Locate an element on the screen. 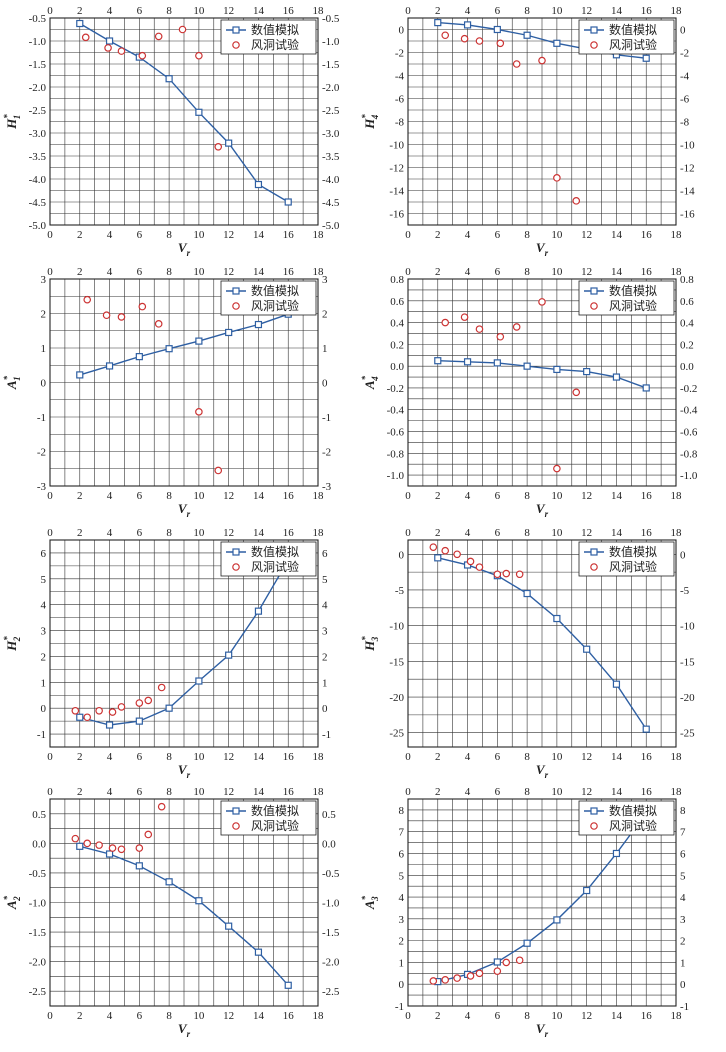 The image size is (726, 1052). y-tick-label-right: -20 is located at coordinates (687, 698).